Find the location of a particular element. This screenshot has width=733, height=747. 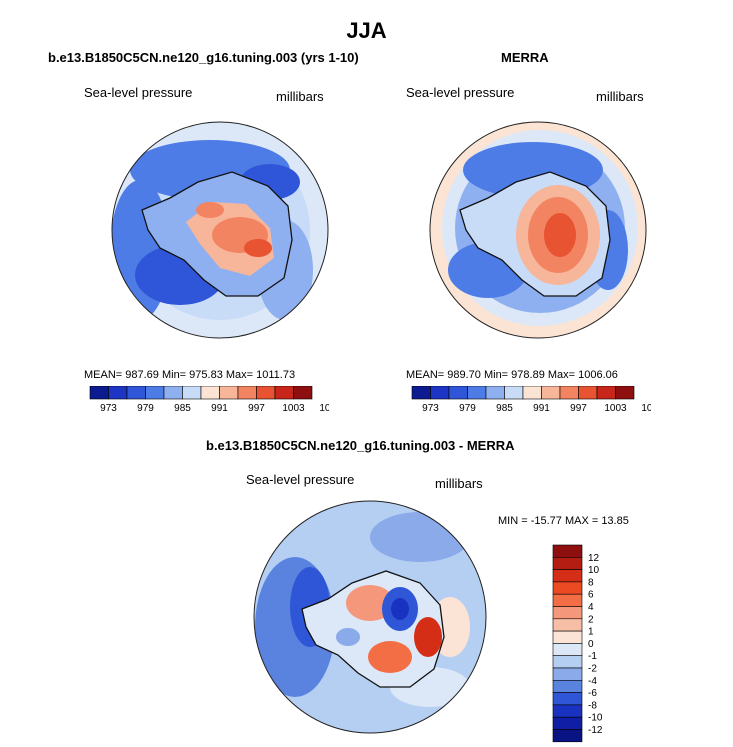

diff-variable-label: Sea-level pressure is located at coordinates (300, 479).